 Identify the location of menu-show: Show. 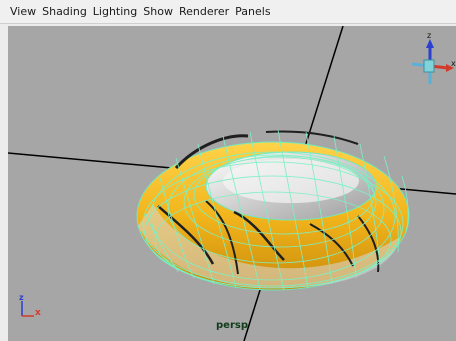
(158, 11).